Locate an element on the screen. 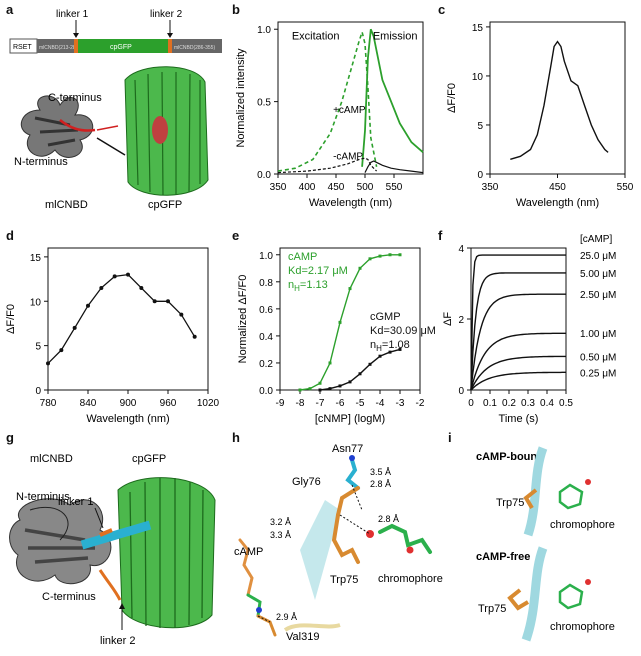 This screenshot has height=656, width=641. chart-e-xtick-label-6: -3 is located at coordinates (400, 403).